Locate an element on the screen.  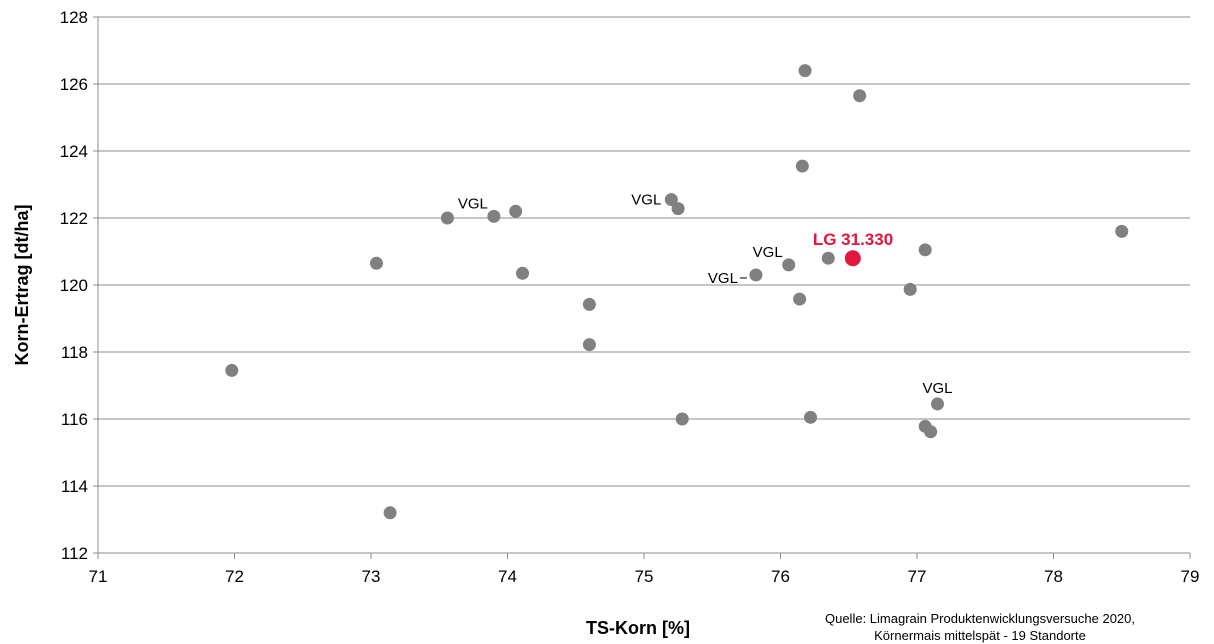
x-tick-label: 79 is located at coordinates (1190, 576).